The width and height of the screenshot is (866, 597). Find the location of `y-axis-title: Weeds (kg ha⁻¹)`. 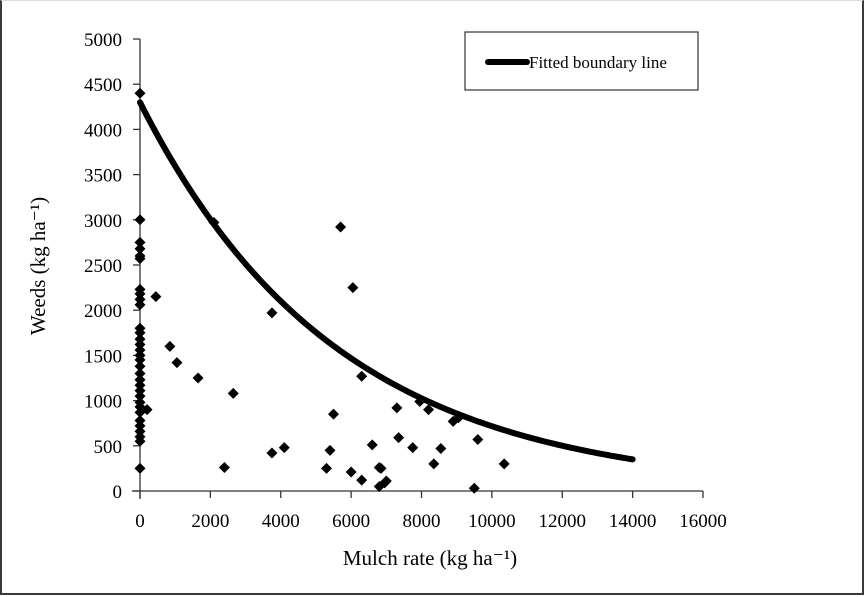

y-axis-title: Weeds (kg ha⁻¹) is located at coordinates (38, 266).